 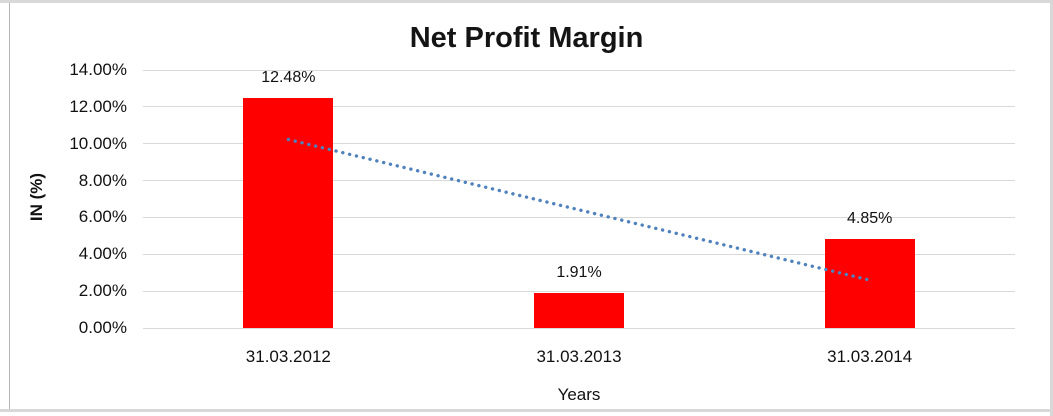 What do you see at coordinates (102, 291) in the screenshot?
I see `y-tick-label: 2.00%` at bounding box center [102, 291].